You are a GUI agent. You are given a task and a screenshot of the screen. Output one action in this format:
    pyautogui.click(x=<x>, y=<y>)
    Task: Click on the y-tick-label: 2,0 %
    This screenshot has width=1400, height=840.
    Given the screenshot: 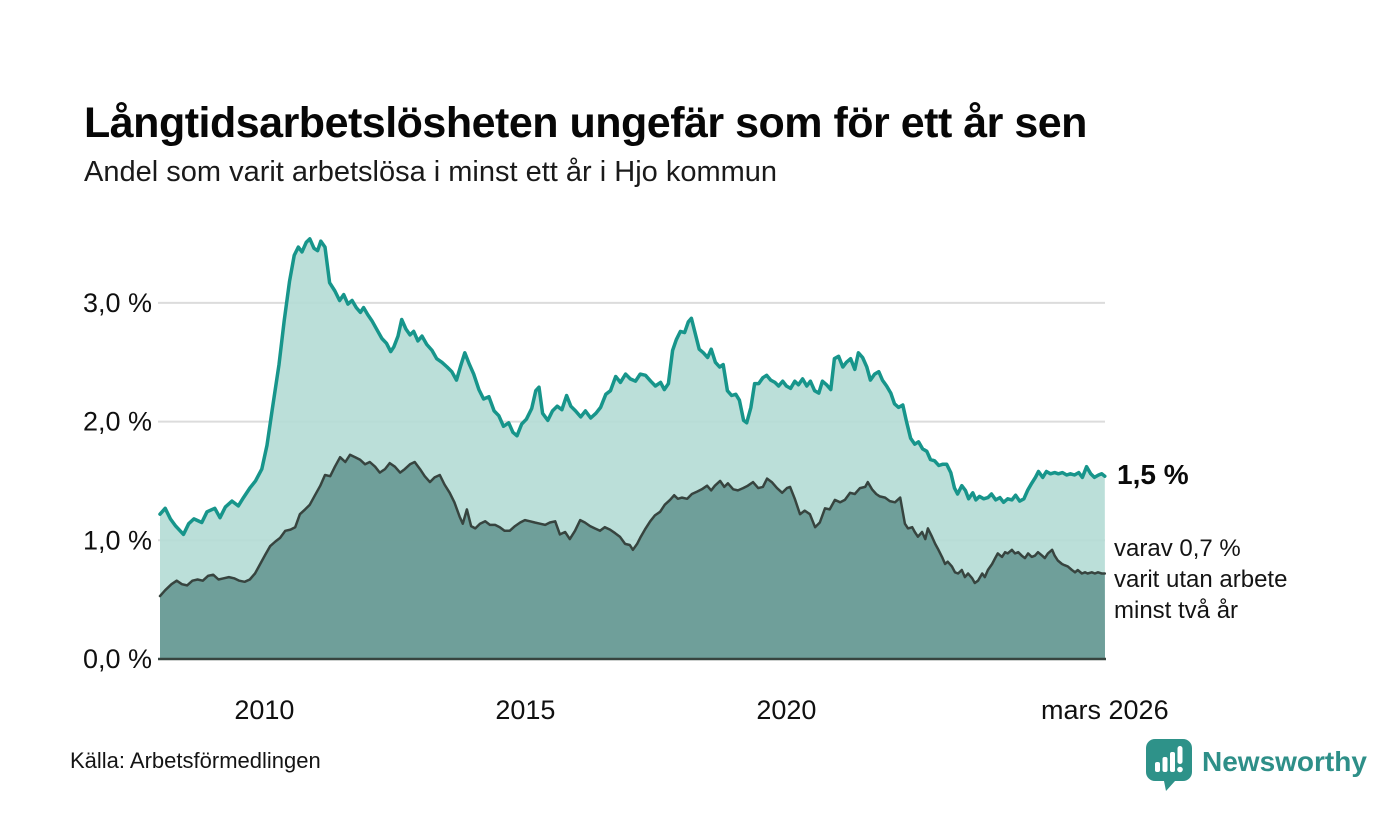 What is the action you would take?
    pyautogui.click(x=117, y=422)
    